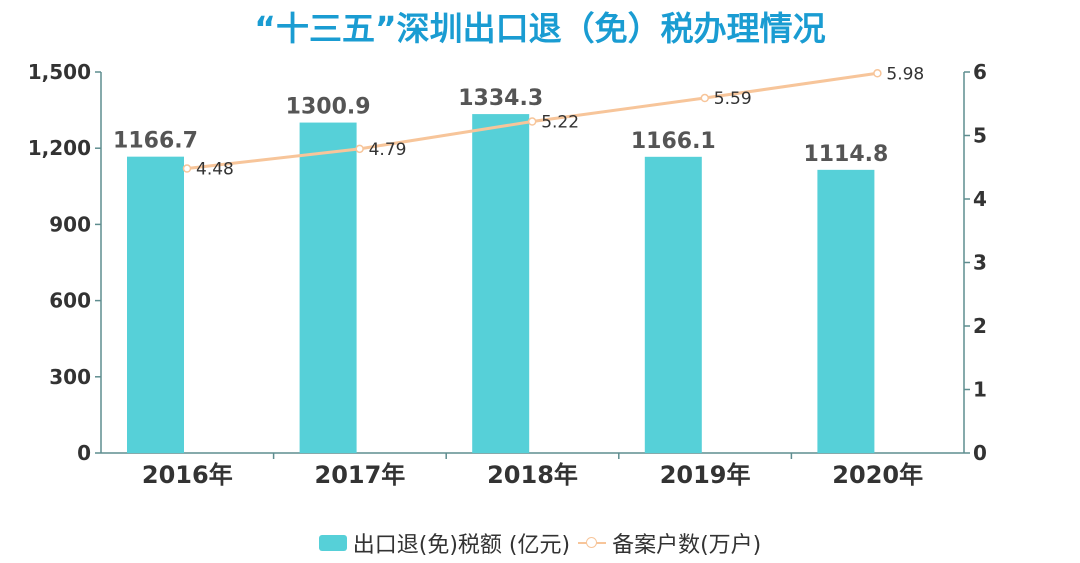 The image size is (1080, 563). What do you see at coordinates (70, 377) in the screenshot?
I see `y-left-tick-label: 300` at bounding box center [70, 377].